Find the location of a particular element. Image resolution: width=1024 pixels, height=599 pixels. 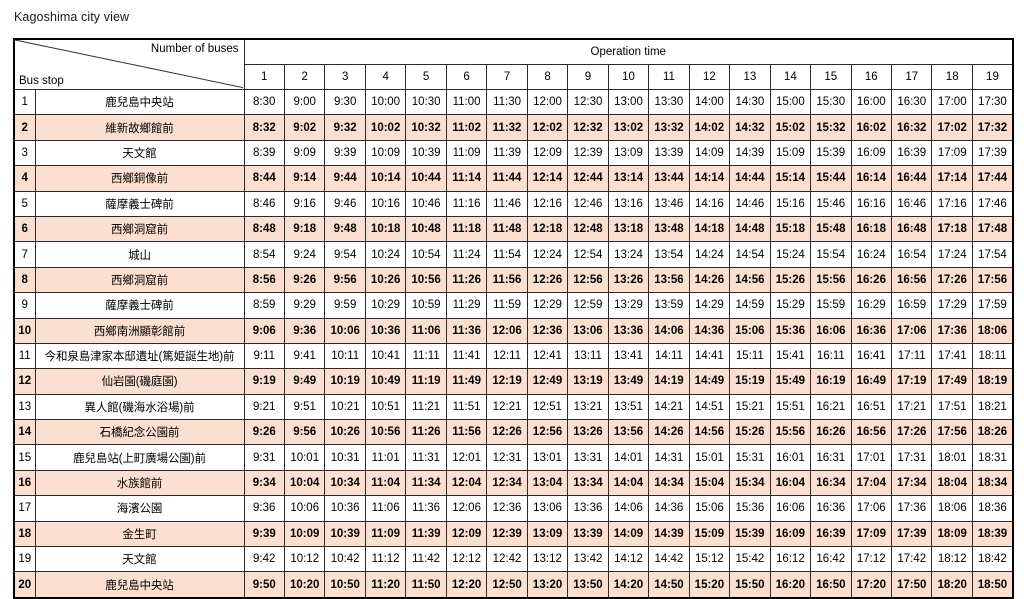

departure-time-cell: 18:31 is located at coordinates (992, 457).